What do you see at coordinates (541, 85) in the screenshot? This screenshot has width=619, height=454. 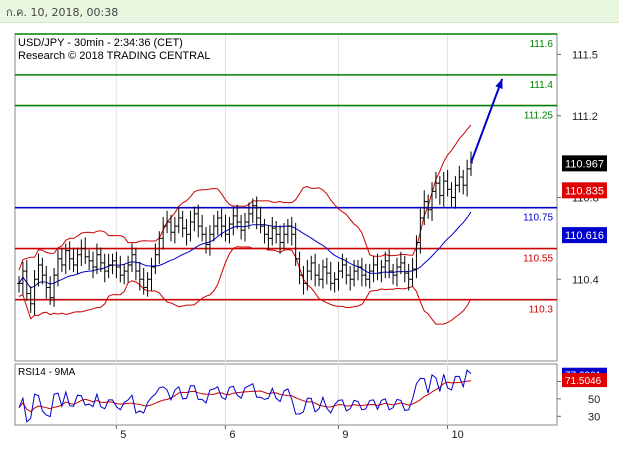 I see `resistance-level-label: 111.4` at bounding box center [541, 85].